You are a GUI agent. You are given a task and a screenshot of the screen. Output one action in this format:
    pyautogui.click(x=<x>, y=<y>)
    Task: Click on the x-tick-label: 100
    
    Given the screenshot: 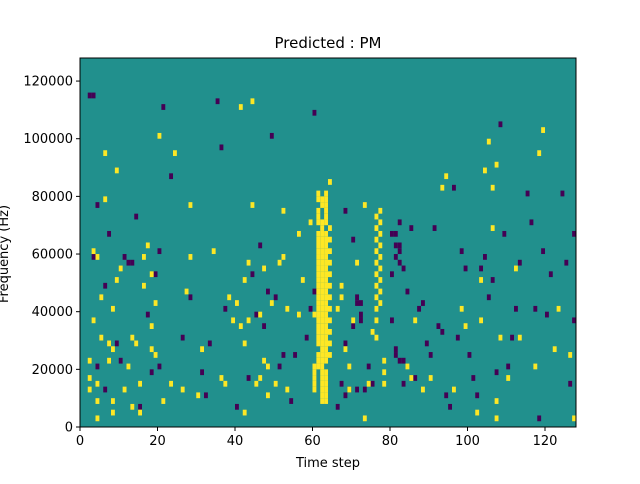 What is the action you would take?
    pyautogui.click(x=467, y=441)
    